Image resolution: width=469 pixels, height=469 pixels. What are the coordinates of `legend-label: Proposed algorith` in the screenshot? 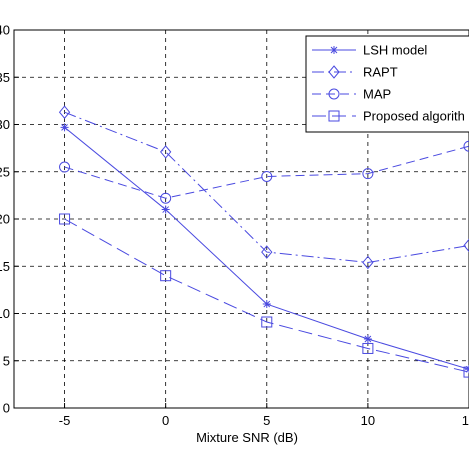 It's located at (414, 116).